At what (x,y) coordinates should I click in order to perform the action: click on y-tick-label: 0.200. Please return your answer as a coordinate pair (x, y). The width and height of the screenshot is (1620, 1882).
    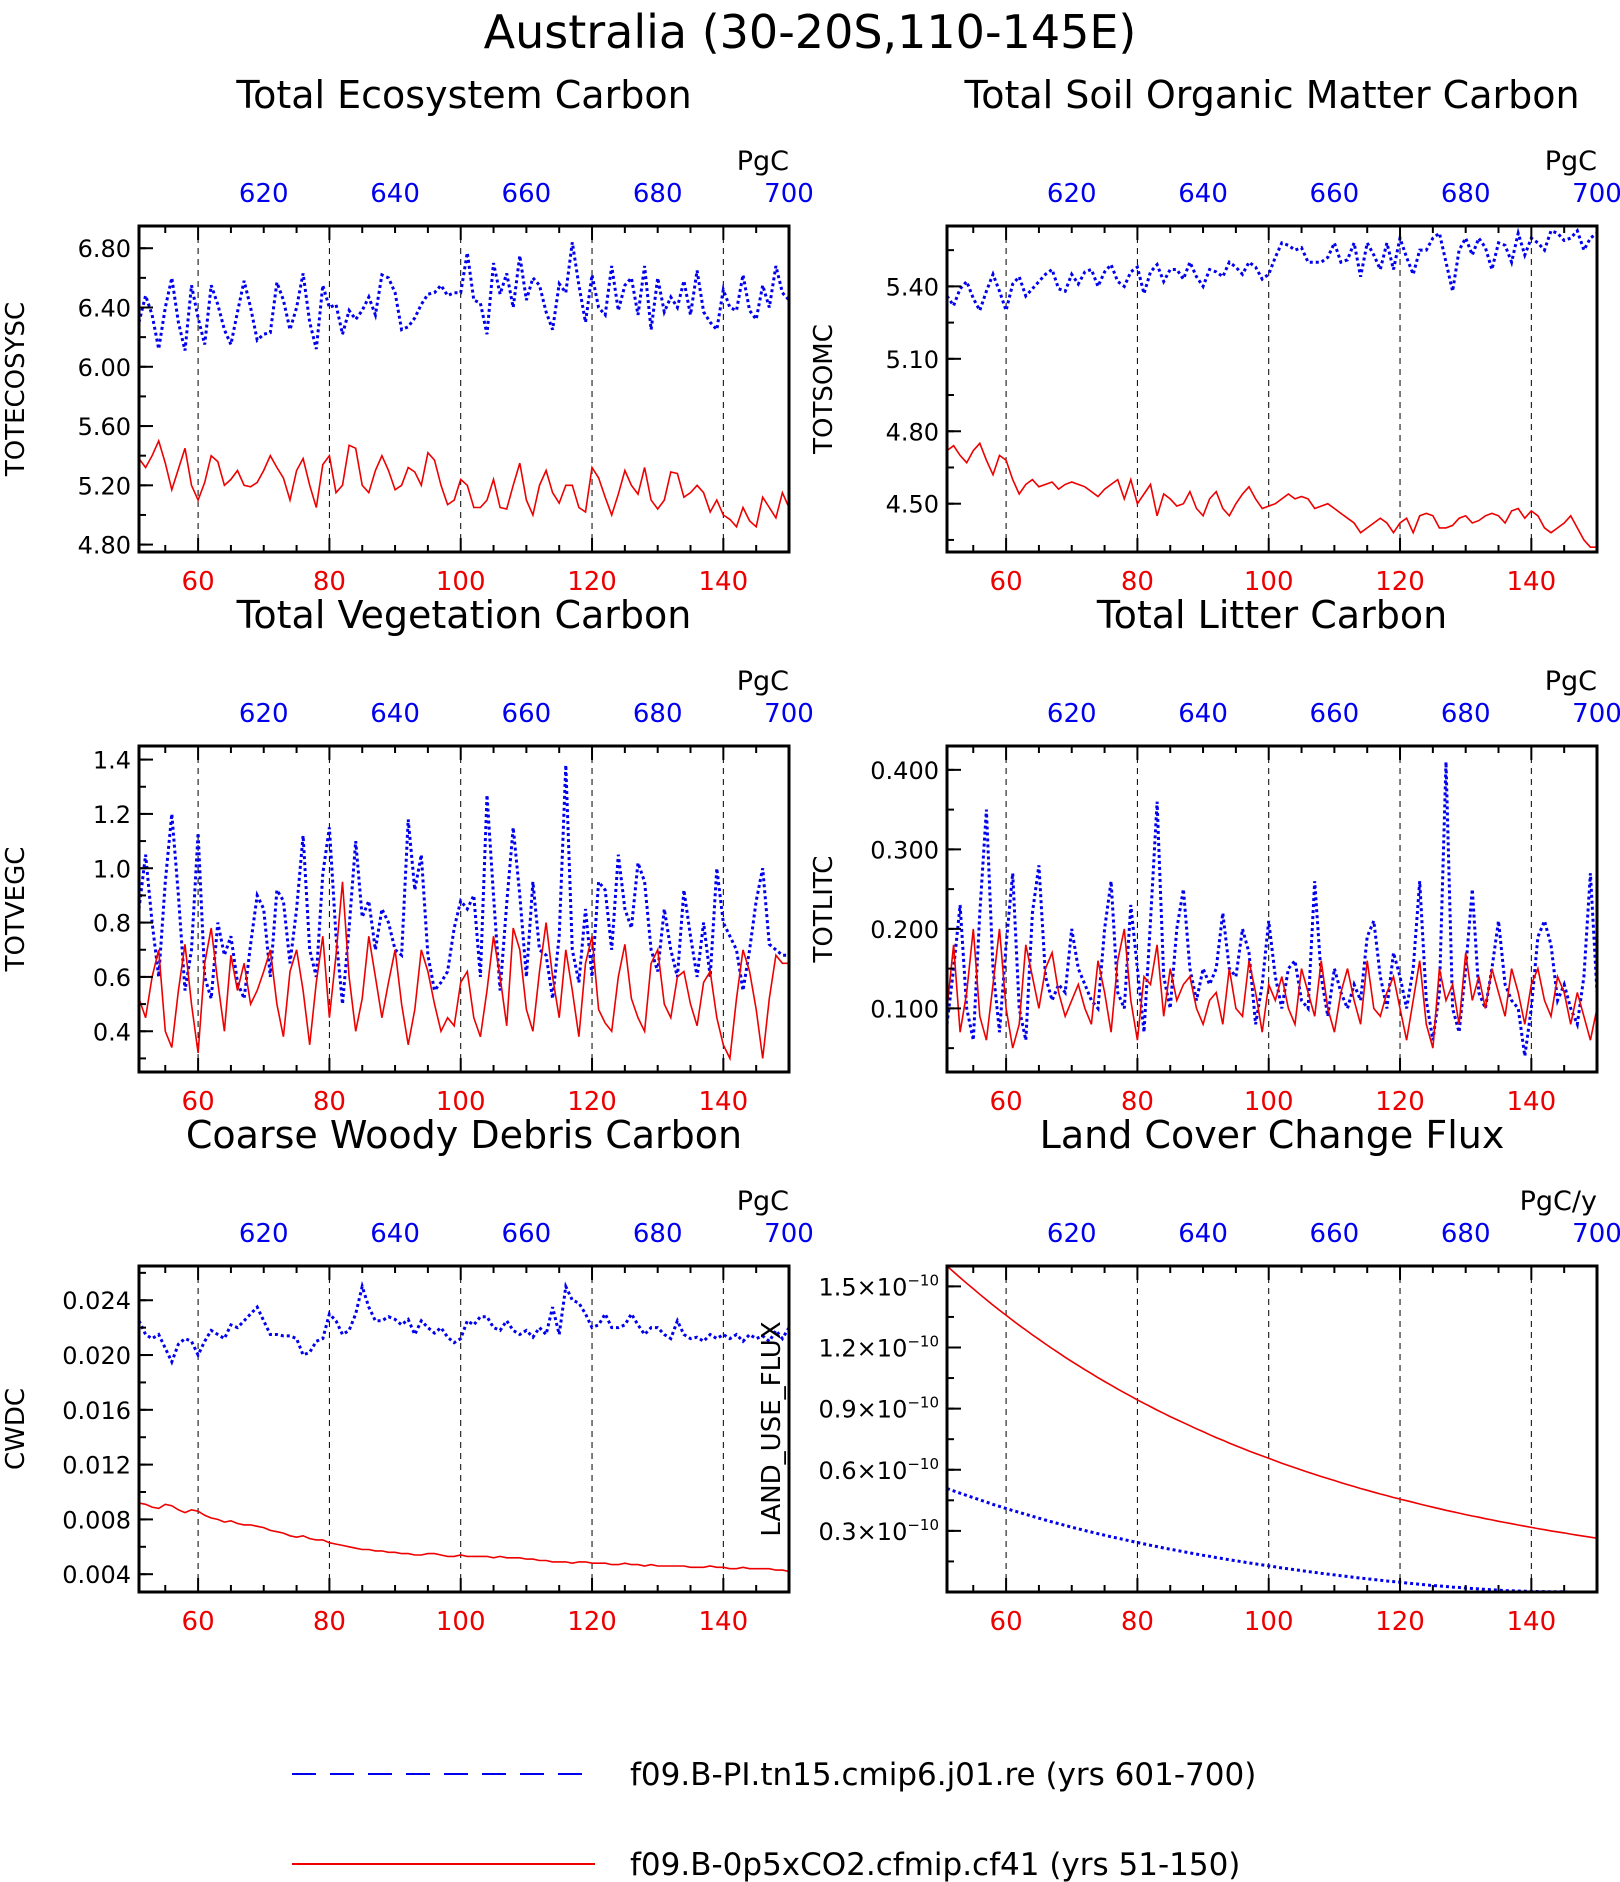
    Looking at the image, I should click on (904, 930).